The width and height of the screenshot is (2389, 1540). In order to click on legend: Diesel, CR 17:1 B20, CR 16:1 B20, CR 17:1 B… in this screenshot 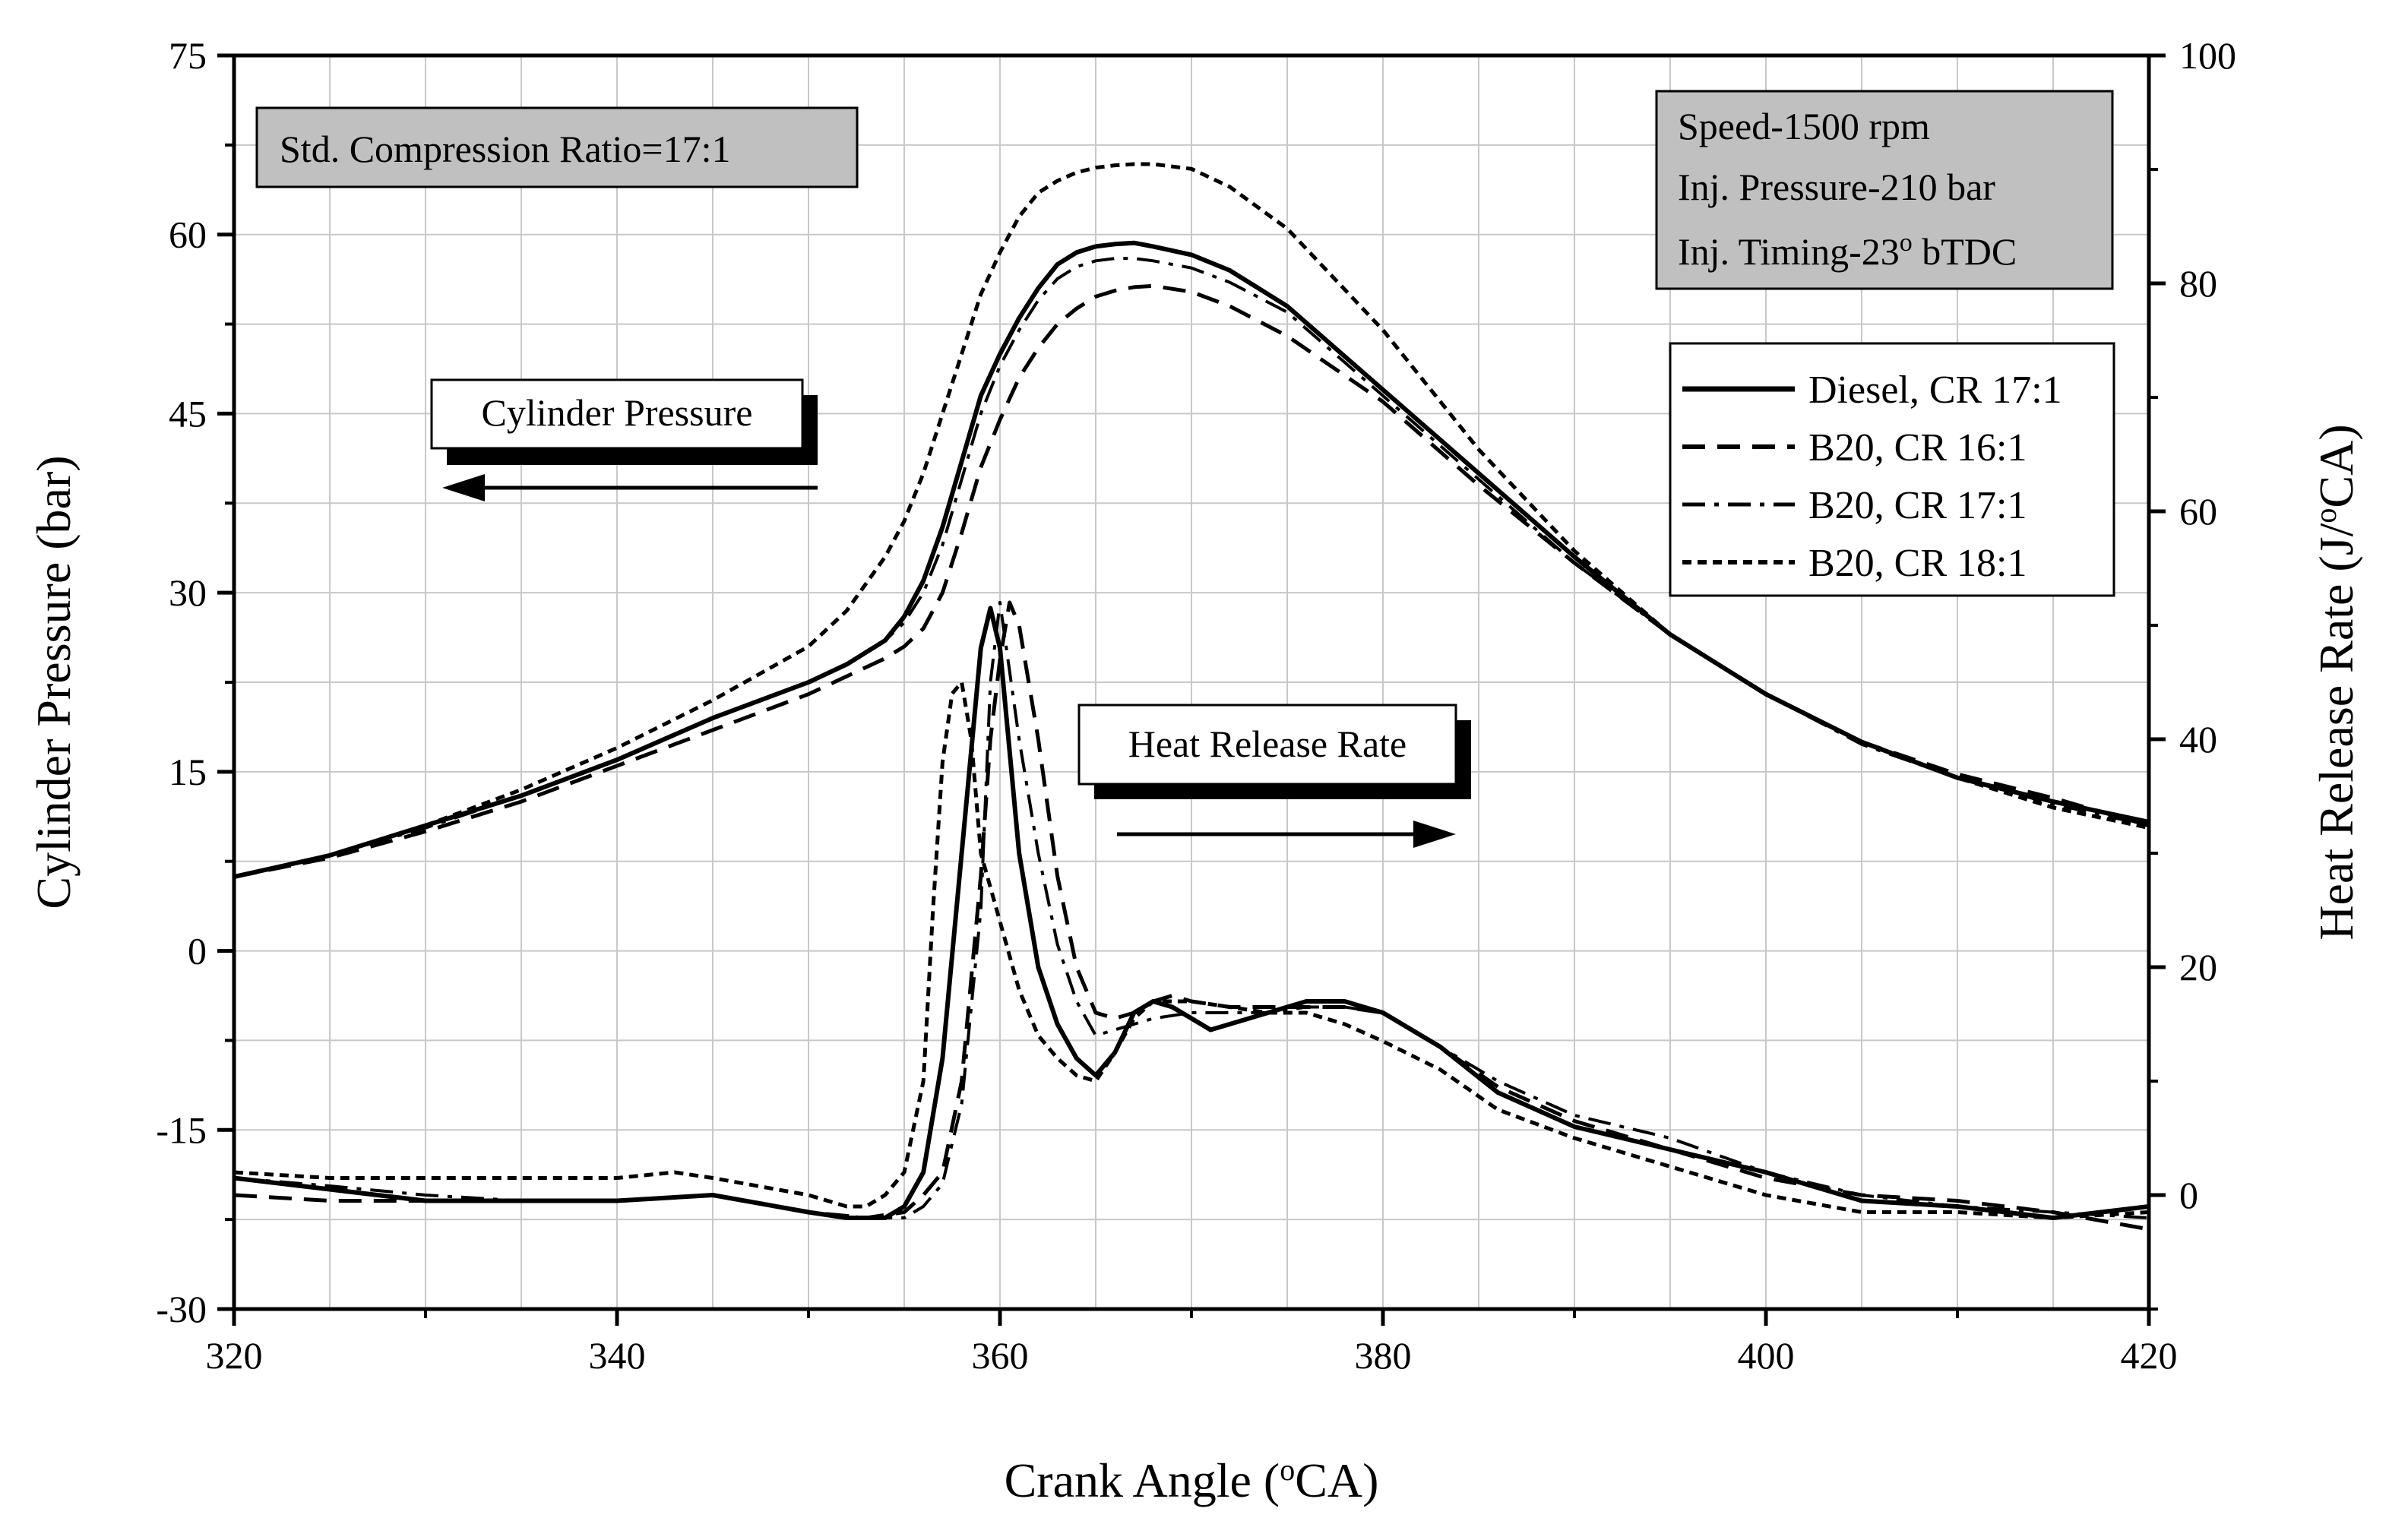, I will do `click(1892, 469)`.